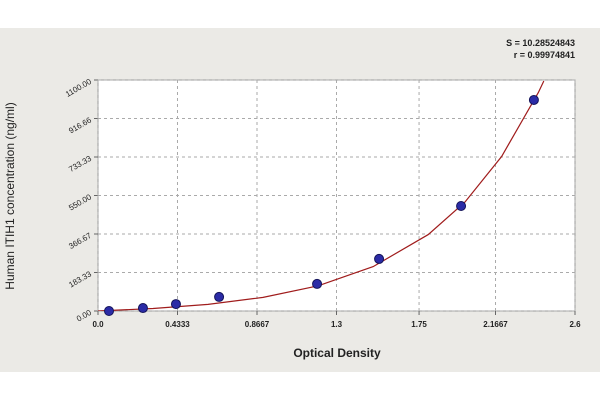 Image resolution: width=600 pixels, height=400 pixels. Describe the element at coordinates (419, 324) in the screenshot. I see `x-tick-label: 1.75` at that location.